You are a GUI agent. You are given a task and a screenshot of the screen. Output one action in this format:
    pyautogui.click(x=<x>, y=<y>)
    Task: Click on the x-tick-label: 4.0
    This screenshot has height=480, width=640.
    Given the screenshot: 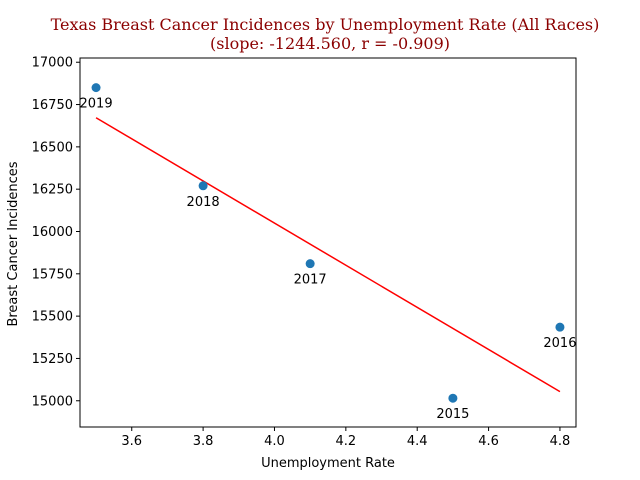 What is the action you would take?
    pyautogui.click(x=274, y=441)
    